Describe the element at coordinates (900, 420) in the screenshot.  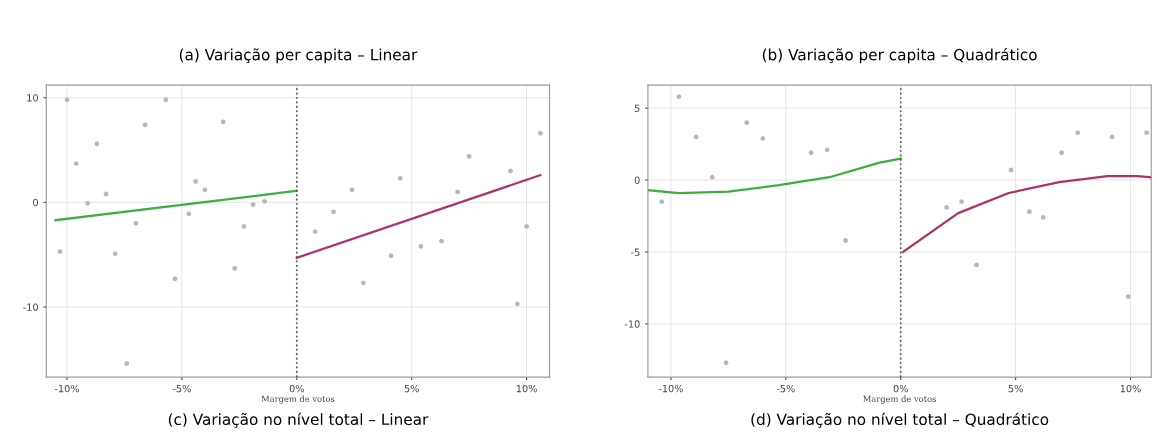
I see `text: (d) Variação no nível total – Quadrático` at that location.